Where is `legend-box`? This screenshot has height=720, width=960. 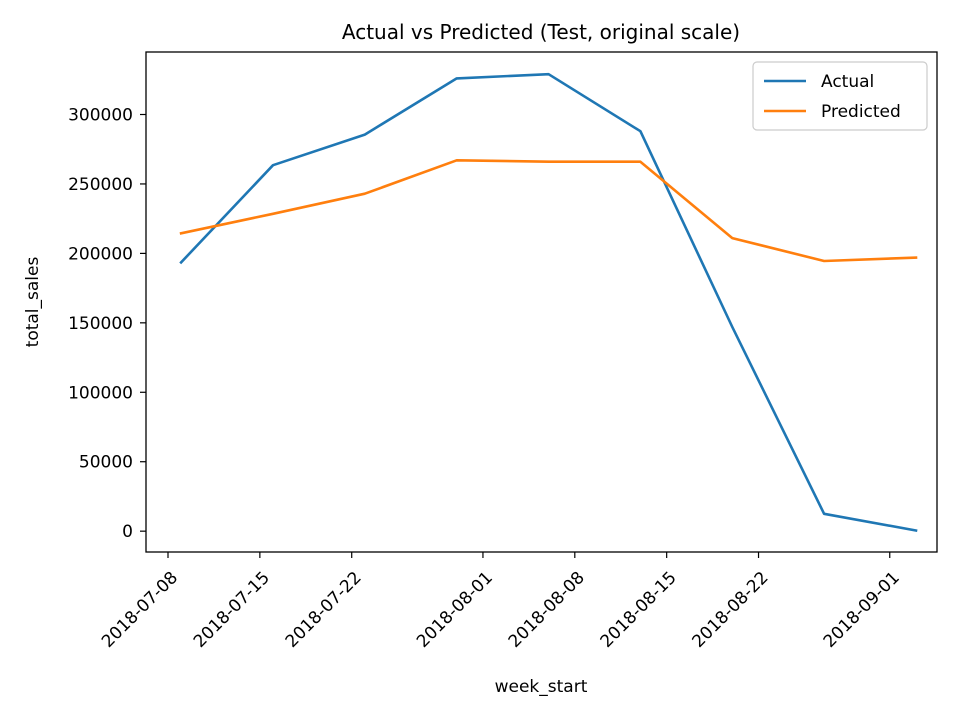
legend-box is located at coordinates (840, 96).